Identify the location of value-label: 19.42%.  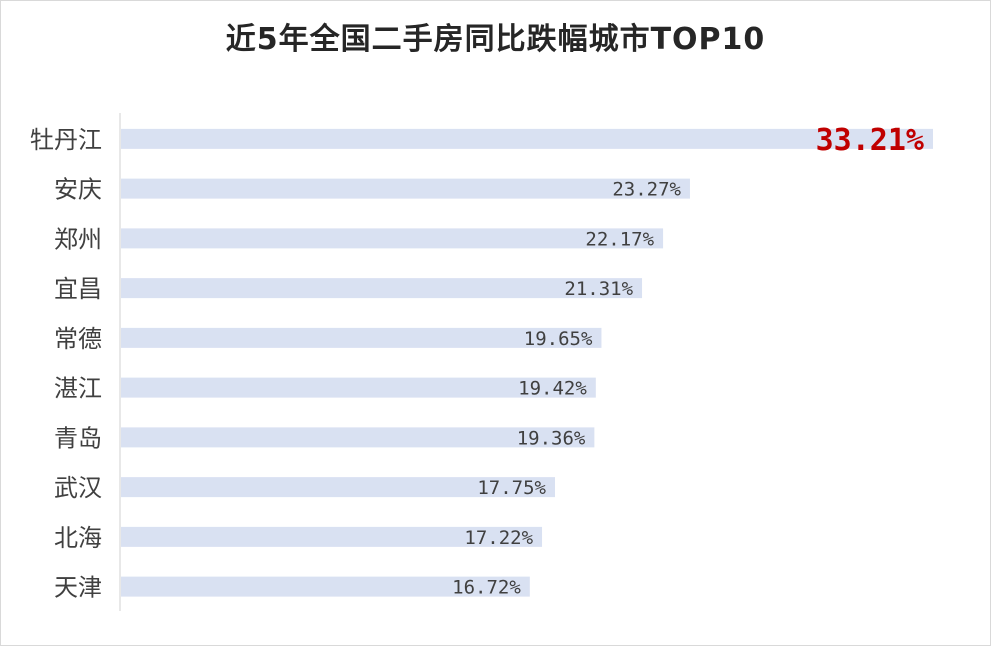
(552, 389).